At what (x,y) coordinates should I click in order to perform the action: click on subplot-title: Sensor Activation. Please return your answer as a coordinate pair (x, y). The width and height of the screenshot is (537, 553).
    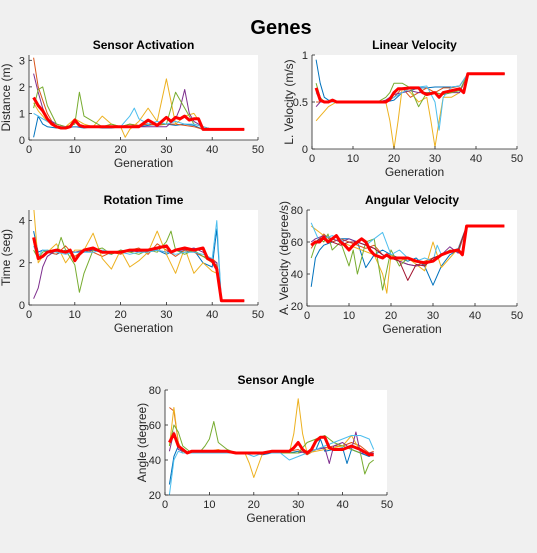
    Looking at the image, I should click on (144, 45).